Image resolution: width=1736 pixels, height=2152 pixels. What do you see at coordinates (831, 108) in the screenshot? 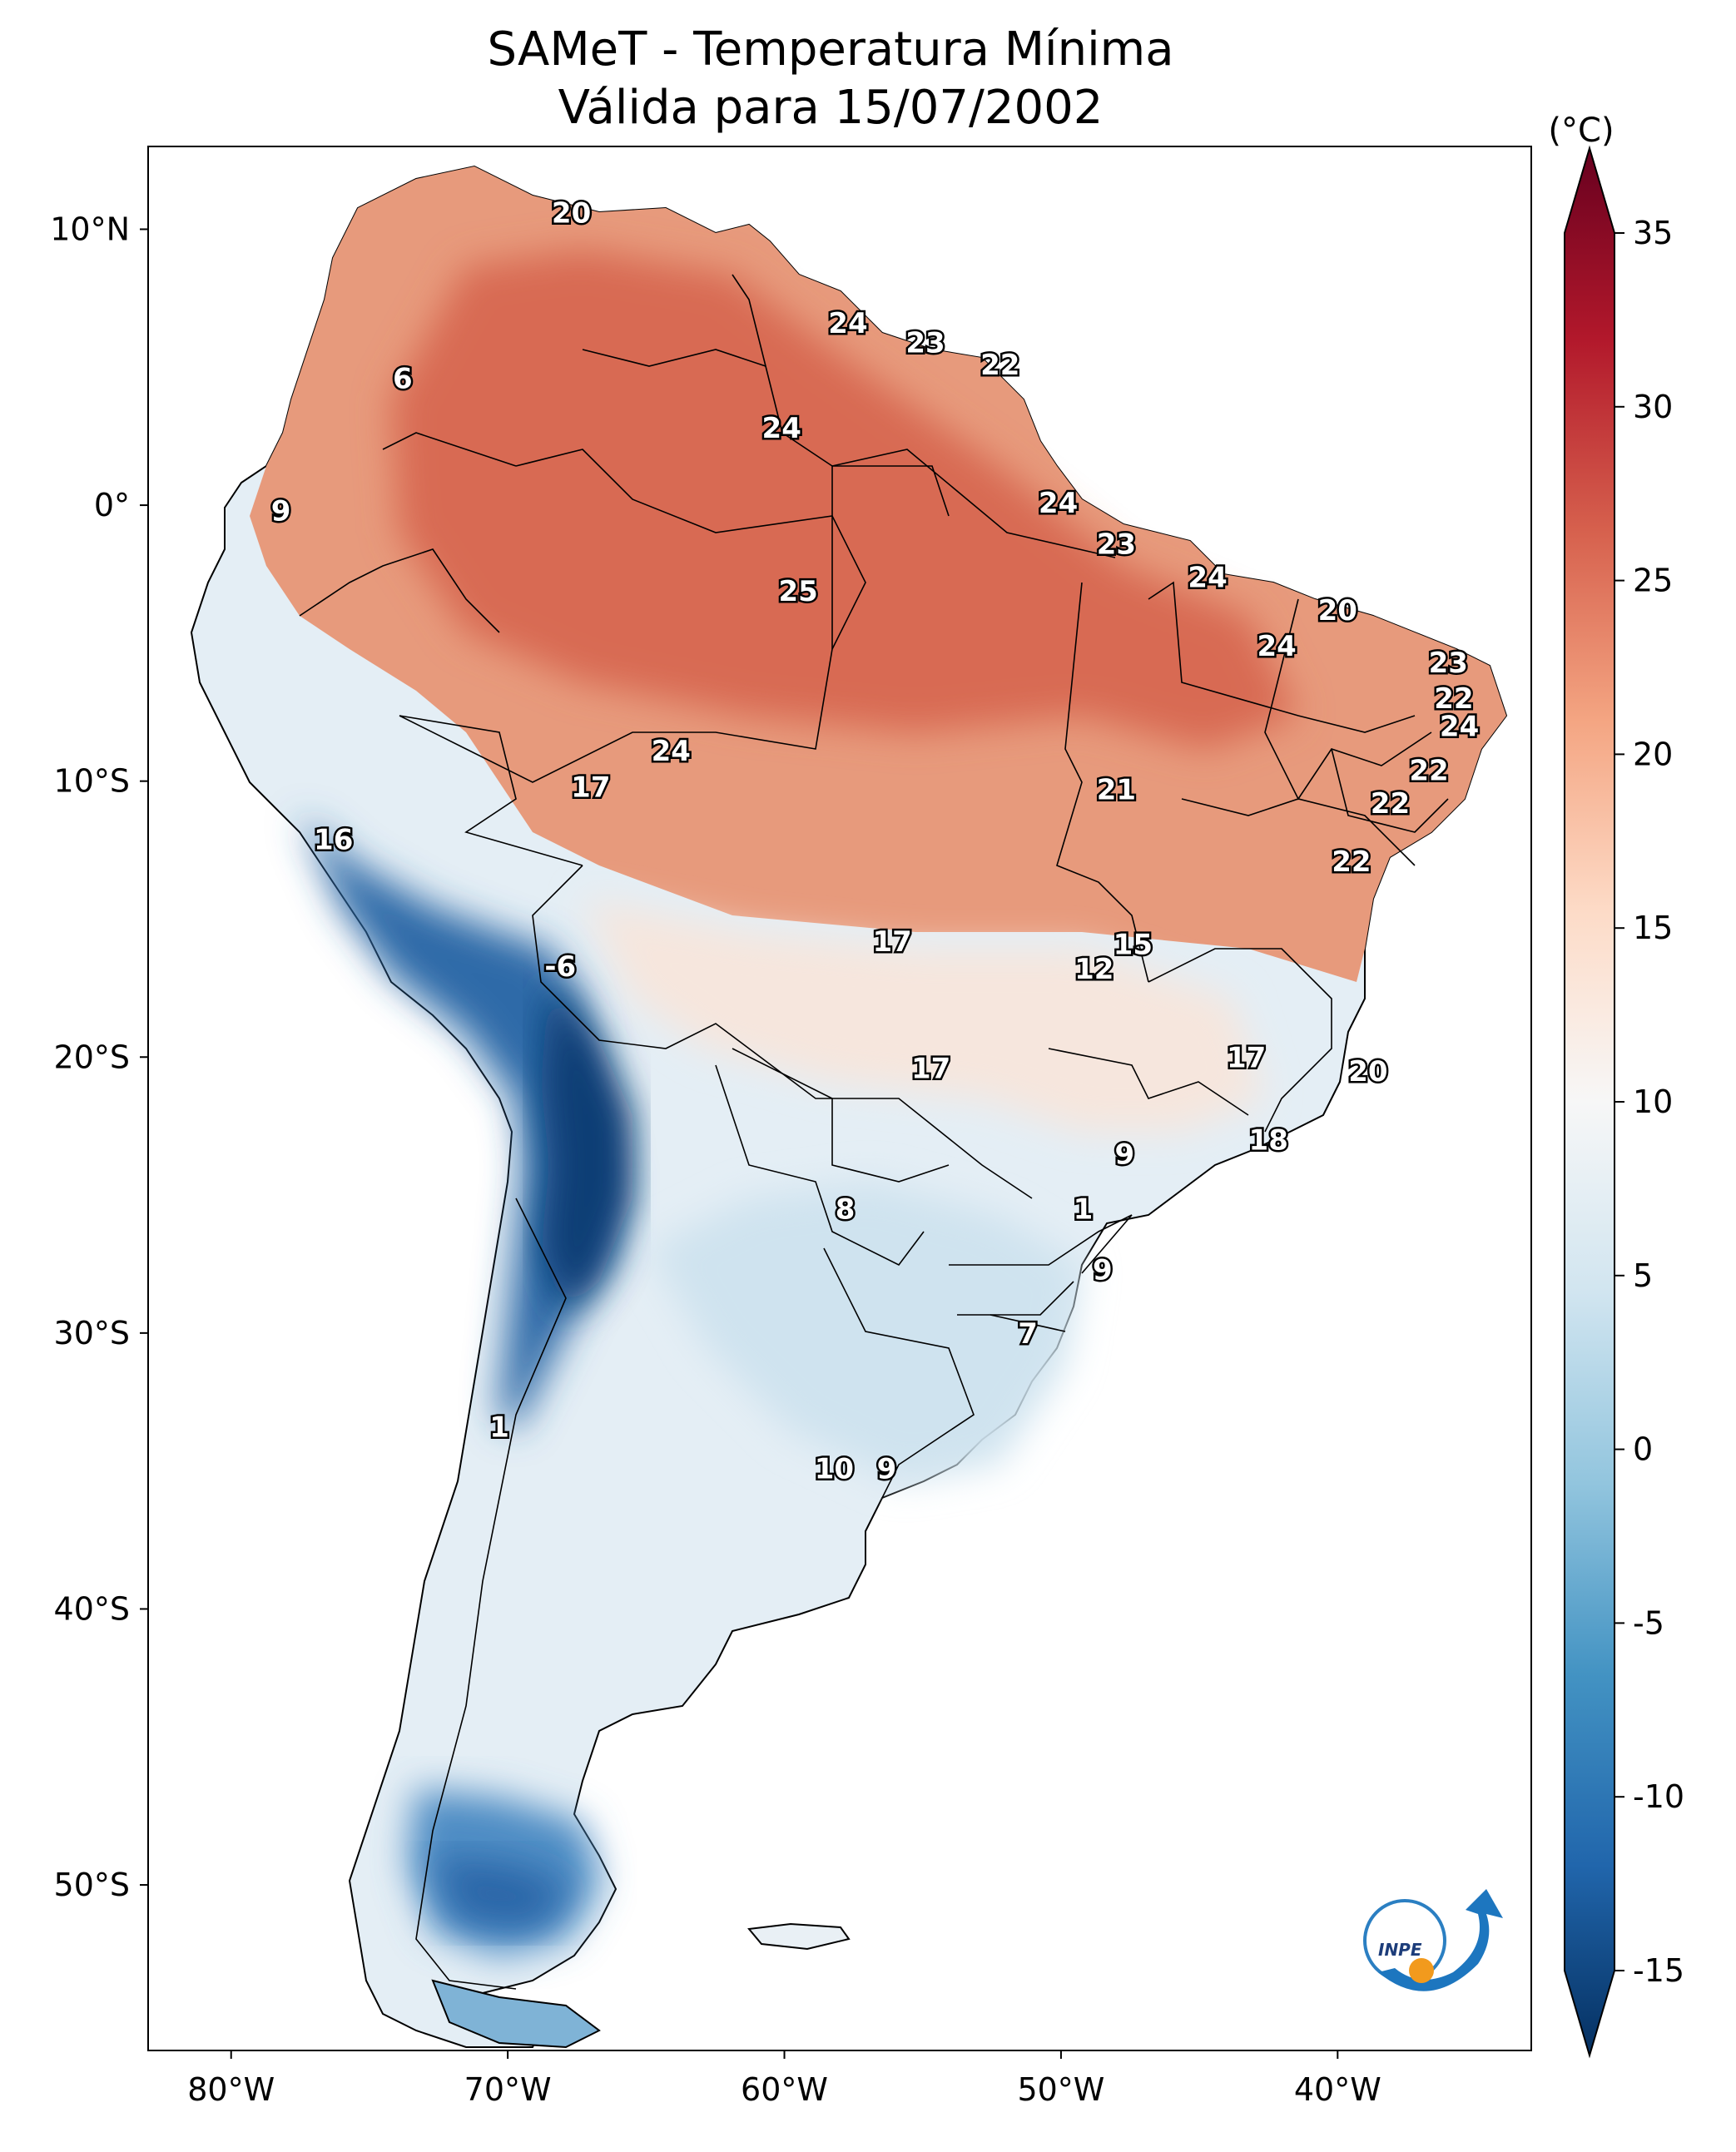
I see `title-line-2: Válida para 15/07/2002` at bounding box center [831, 108].